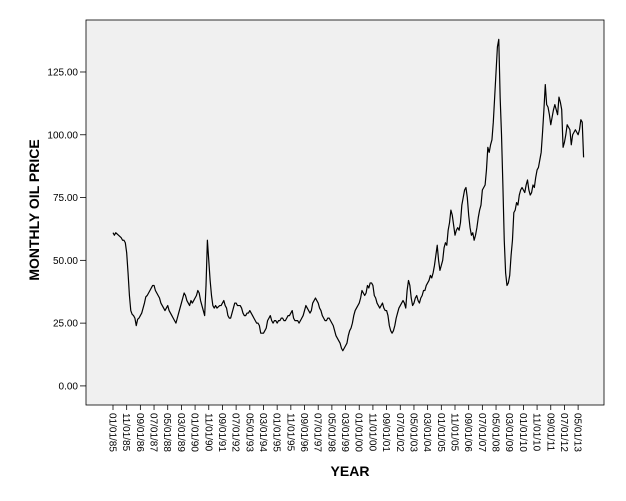  What do you see at coordinates (65, 198) in the screenshot?
I see `y-tick-label: 75.00` at bounding box center [65, 198].